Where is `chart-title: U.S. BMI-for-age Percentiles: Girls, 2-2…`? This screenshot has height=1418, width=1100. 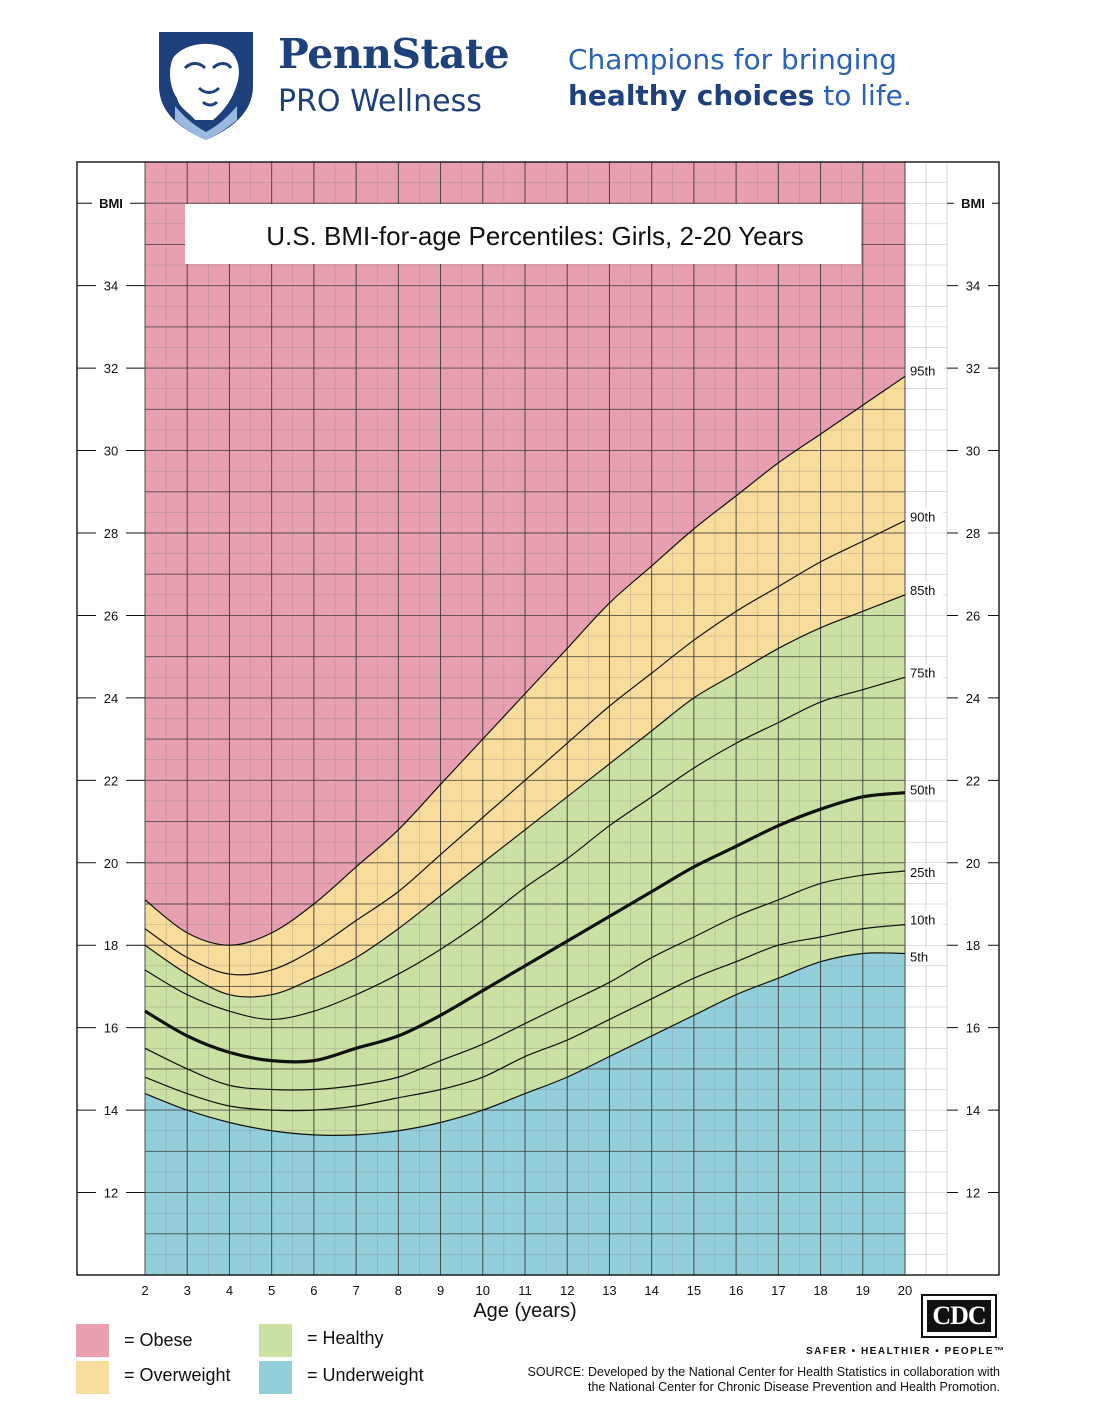
chart-title: U.S. BMI-for-age Percentiles: Girls, 2-2… is located at coordinates (535, 236).